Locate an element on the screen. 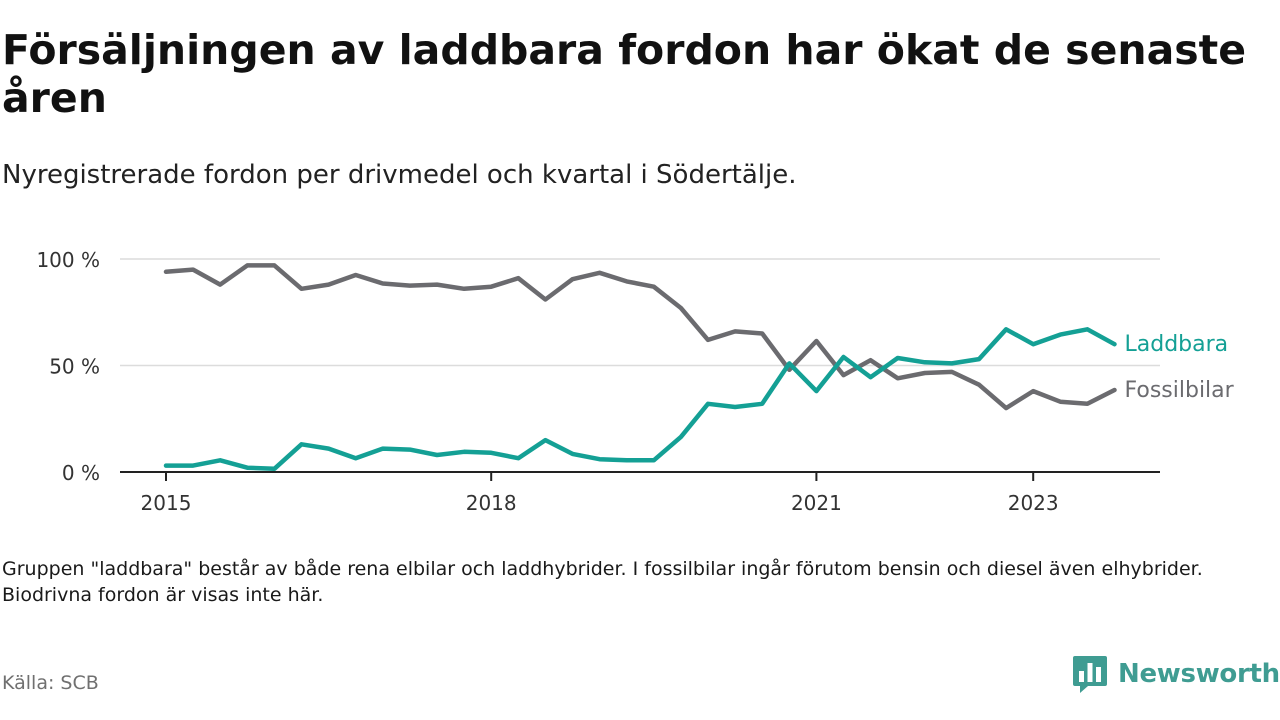 This screenshot has width=1280, height=720. newsworthy-logo: Newsworthy is located at coordinates (1176, 674).